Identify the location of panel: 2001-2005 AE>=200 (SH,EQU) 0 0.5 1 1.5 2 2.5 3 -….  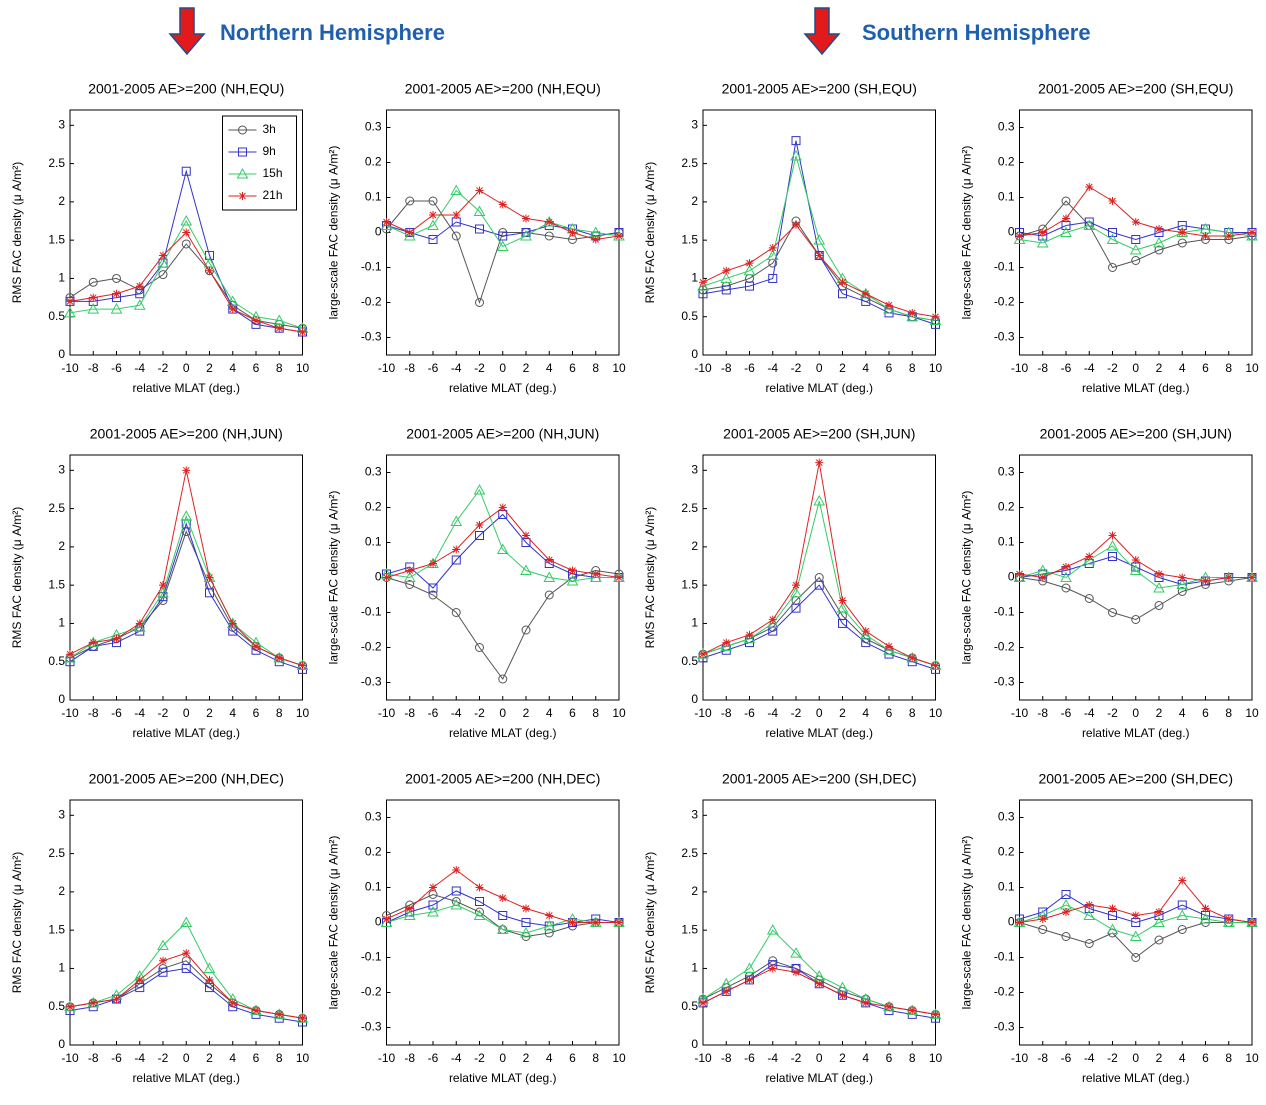
(792, 238).